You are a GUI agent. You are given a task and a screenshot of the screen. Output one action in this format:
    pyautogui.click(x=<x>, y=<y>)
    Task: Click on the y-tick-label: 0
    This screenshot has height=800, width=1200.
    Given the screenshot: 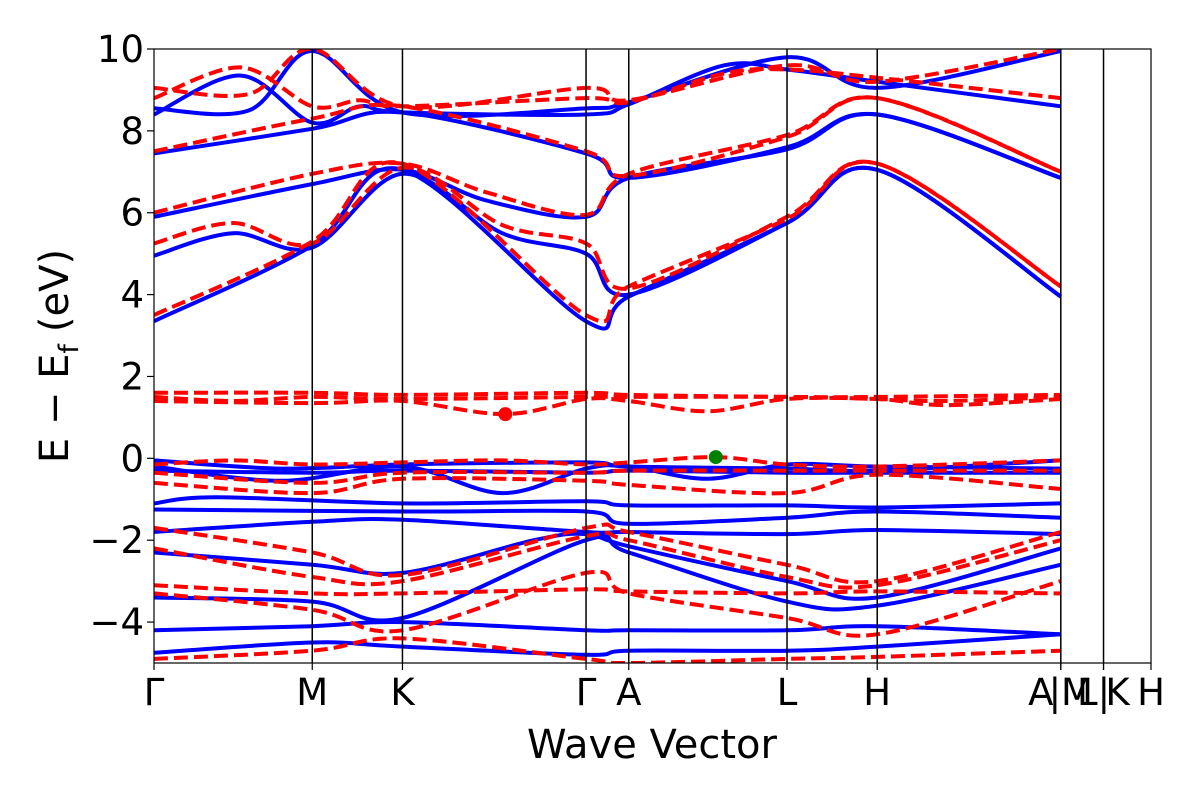 What is the action you would take?
    pyautogui.click(x=132, y=458)
    